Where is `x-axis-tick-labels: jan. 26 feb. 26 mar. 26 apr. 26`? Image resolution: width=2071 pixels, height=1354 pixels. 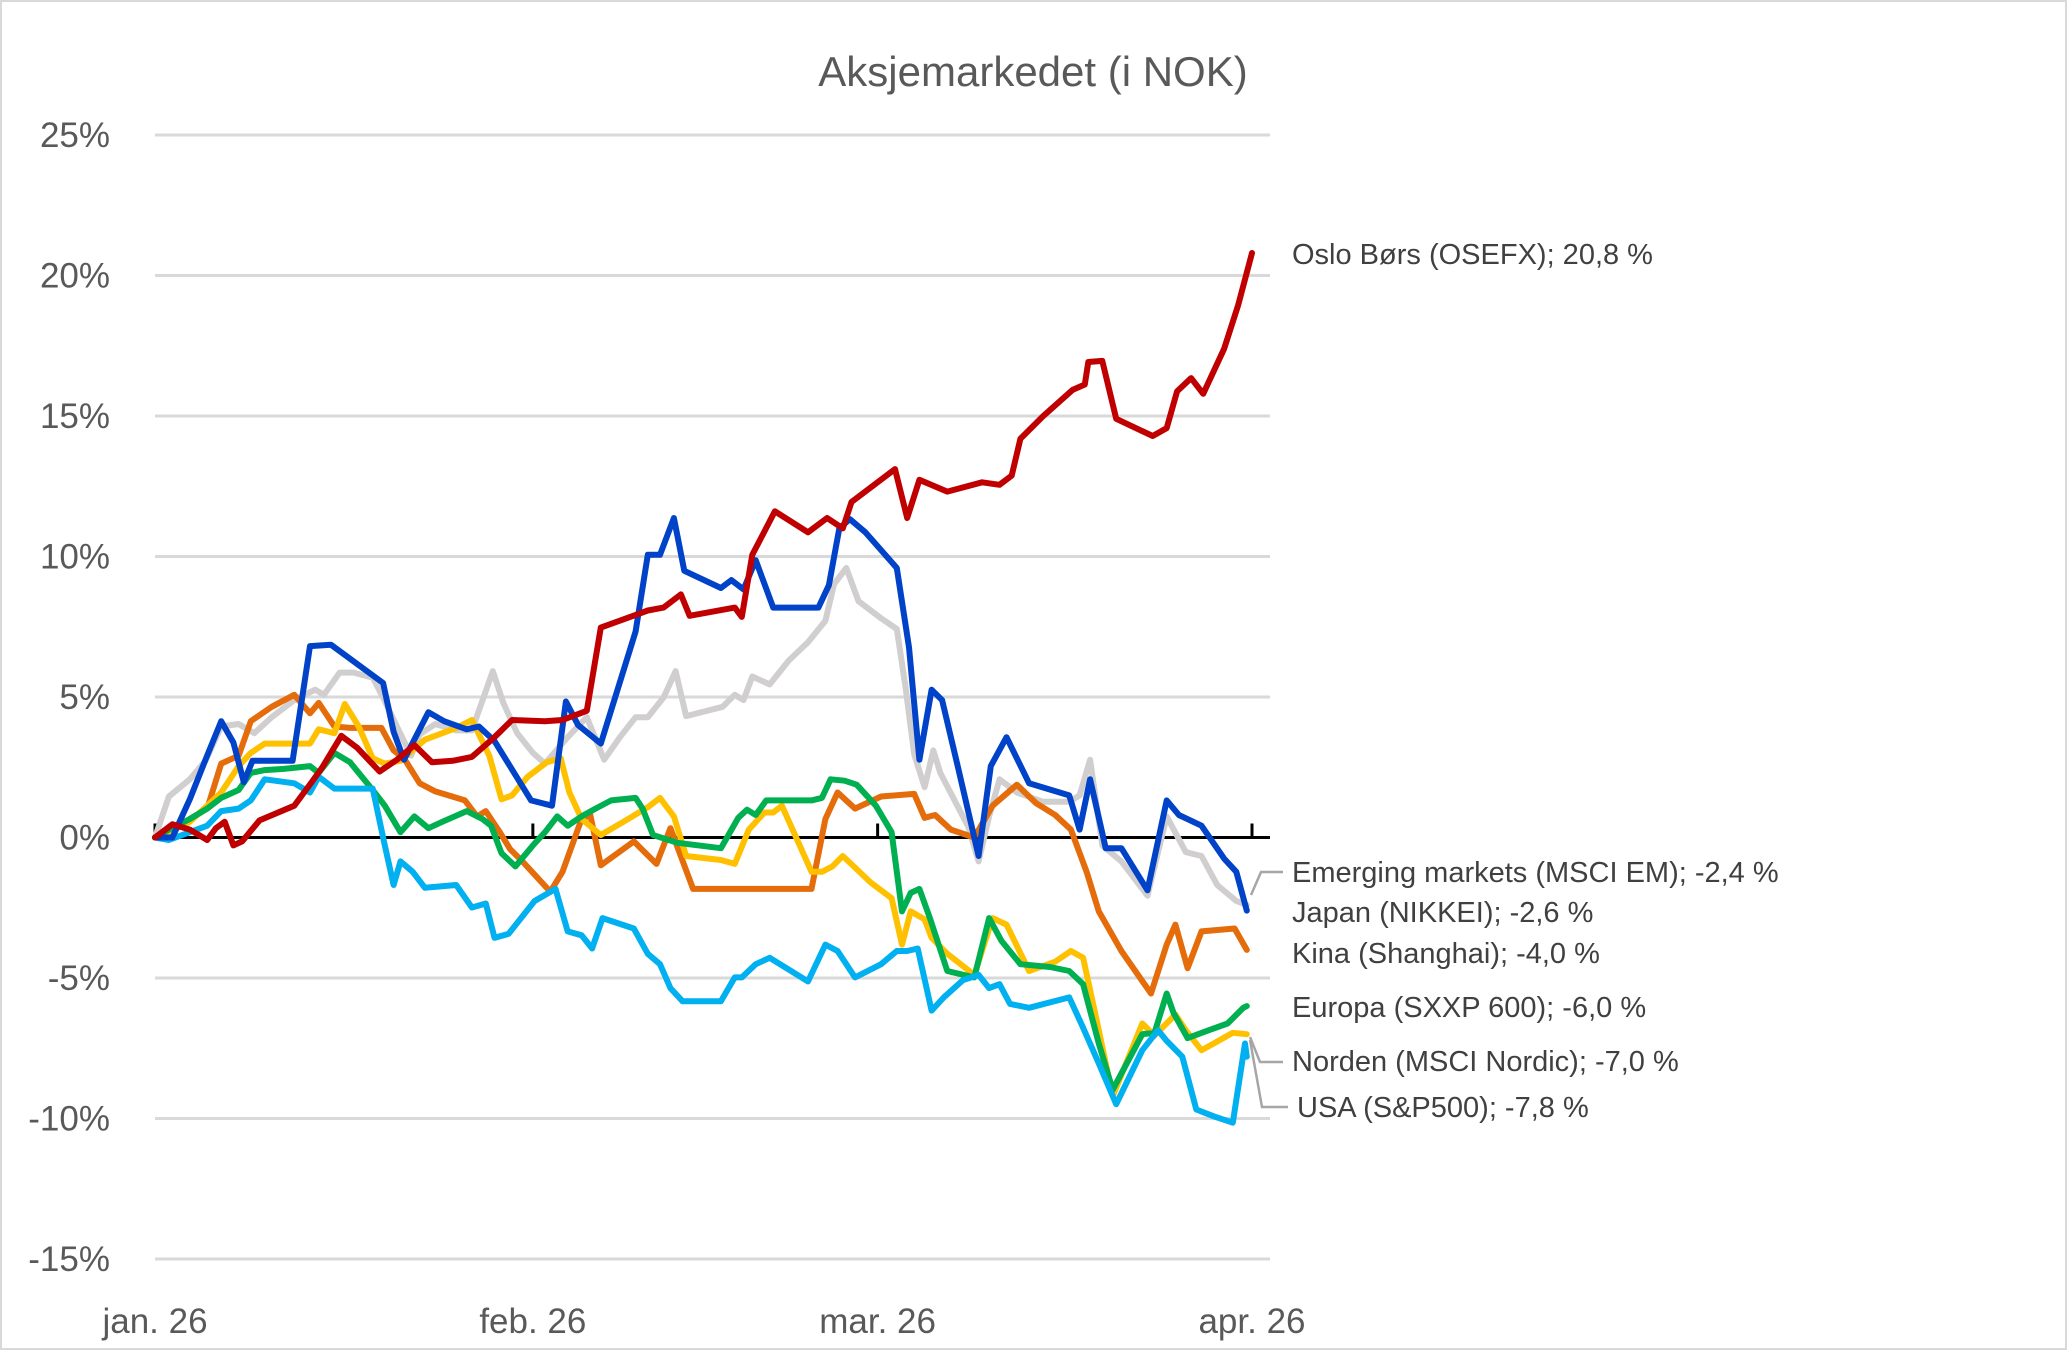 x-axis-tick-labels: jan. 26 feb. 26 mar. 26 apr. 26 is located at coordinates (703, 1321).